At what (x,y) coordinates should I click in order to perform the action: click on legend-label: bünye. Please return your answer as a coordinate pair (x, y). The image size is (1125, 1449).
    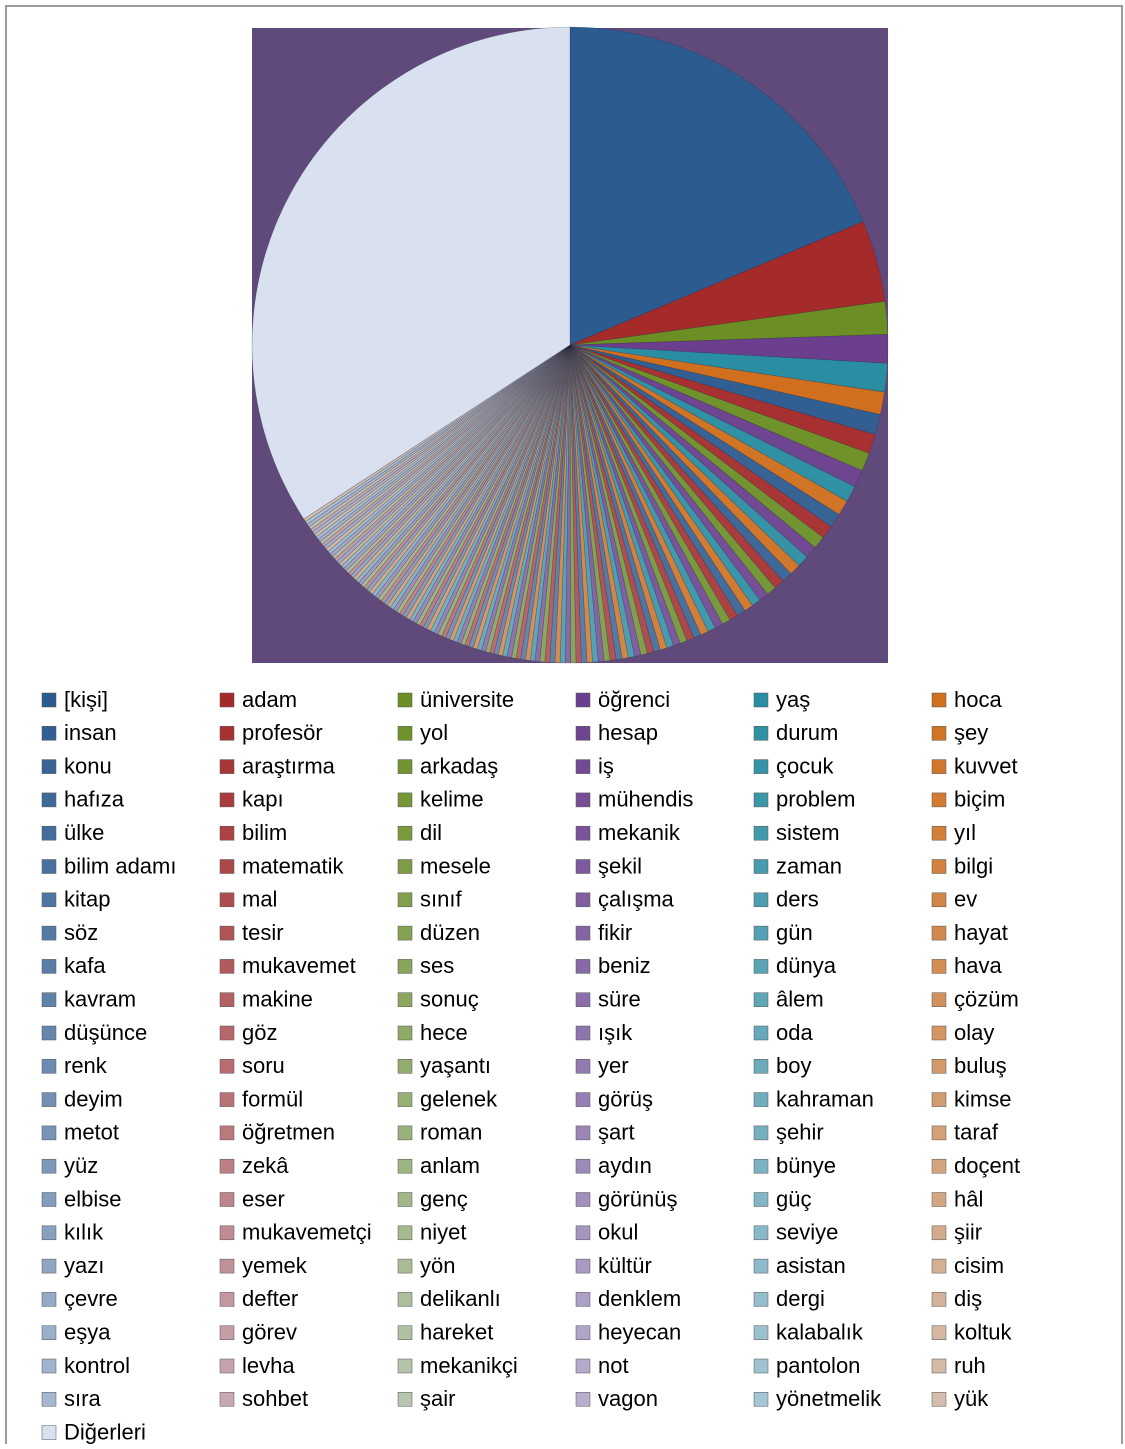
    Looking at the image, I should click on (806, 1165).